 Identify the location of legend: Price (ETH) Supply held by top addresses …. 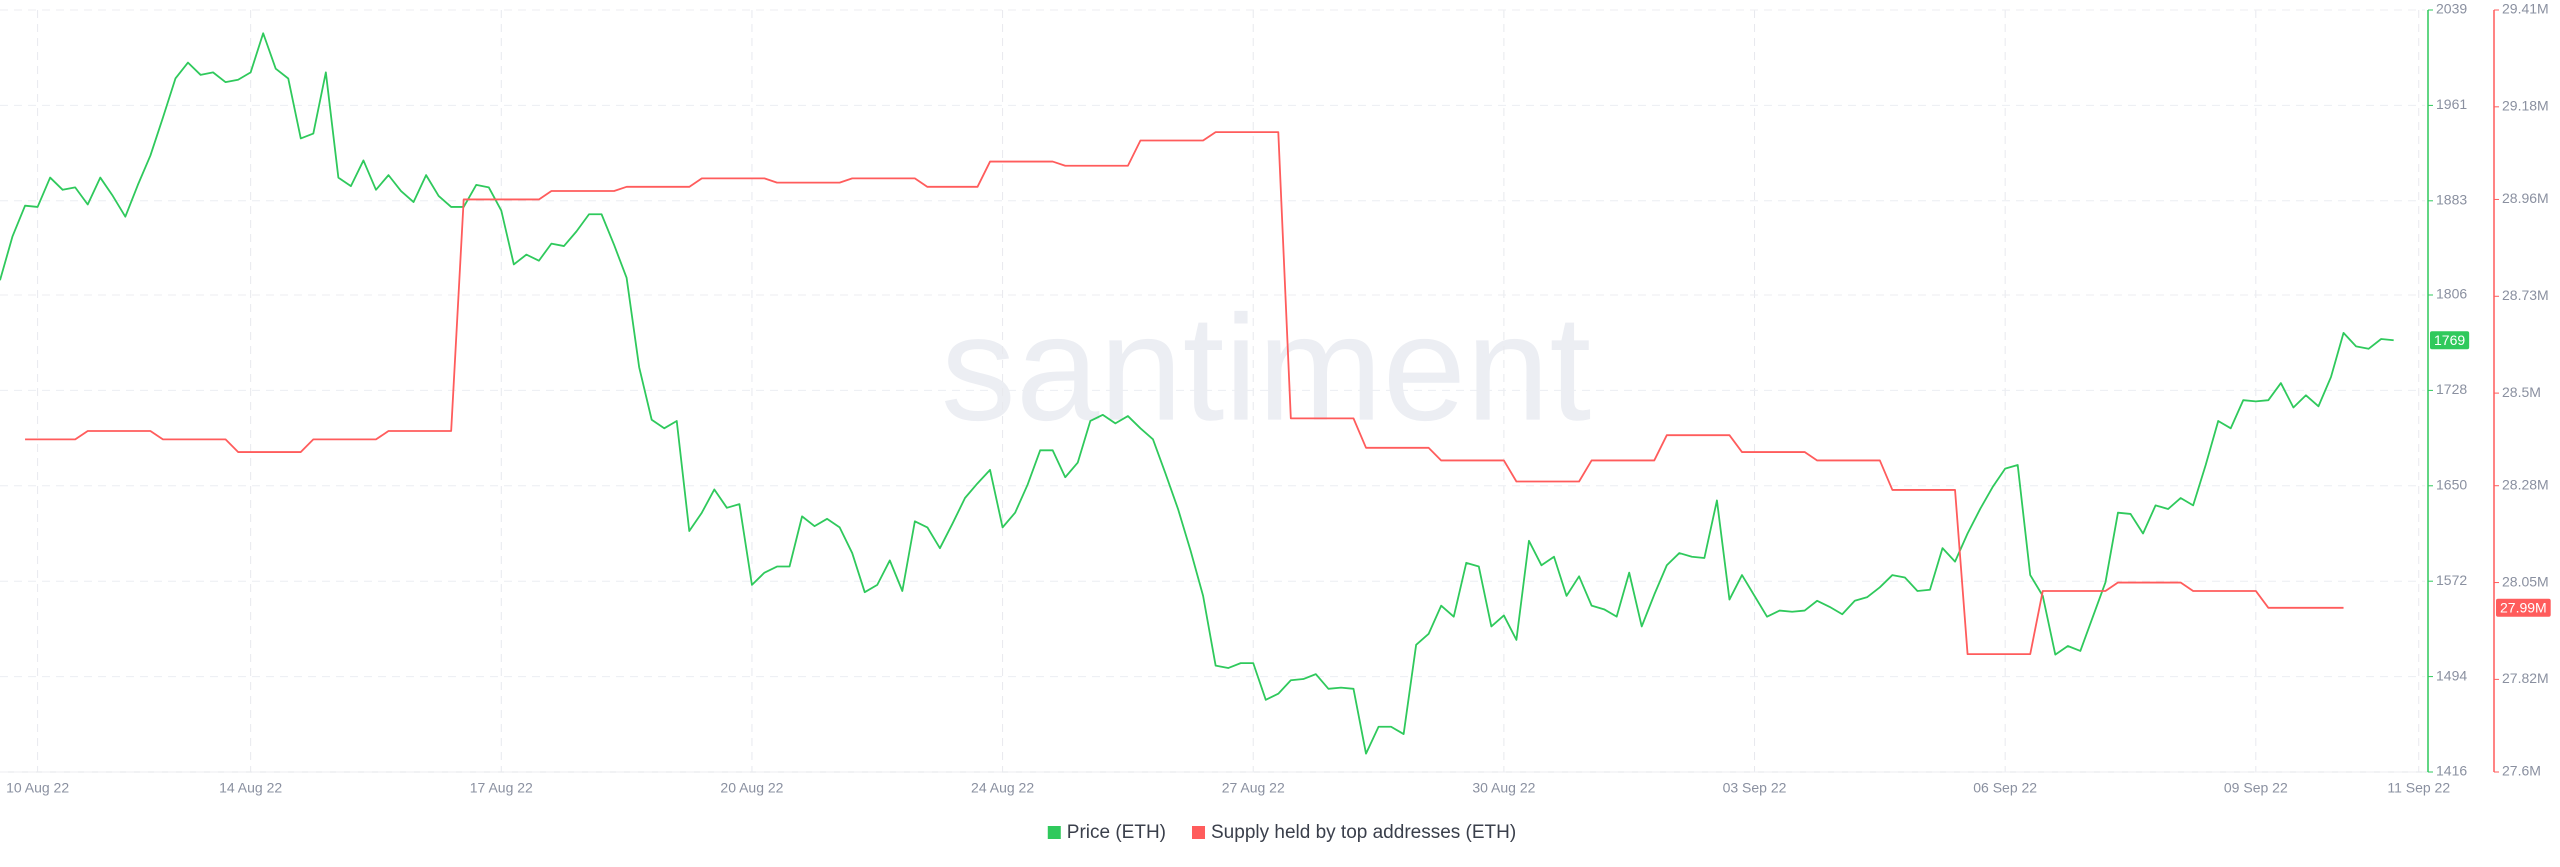
(1281, 832).